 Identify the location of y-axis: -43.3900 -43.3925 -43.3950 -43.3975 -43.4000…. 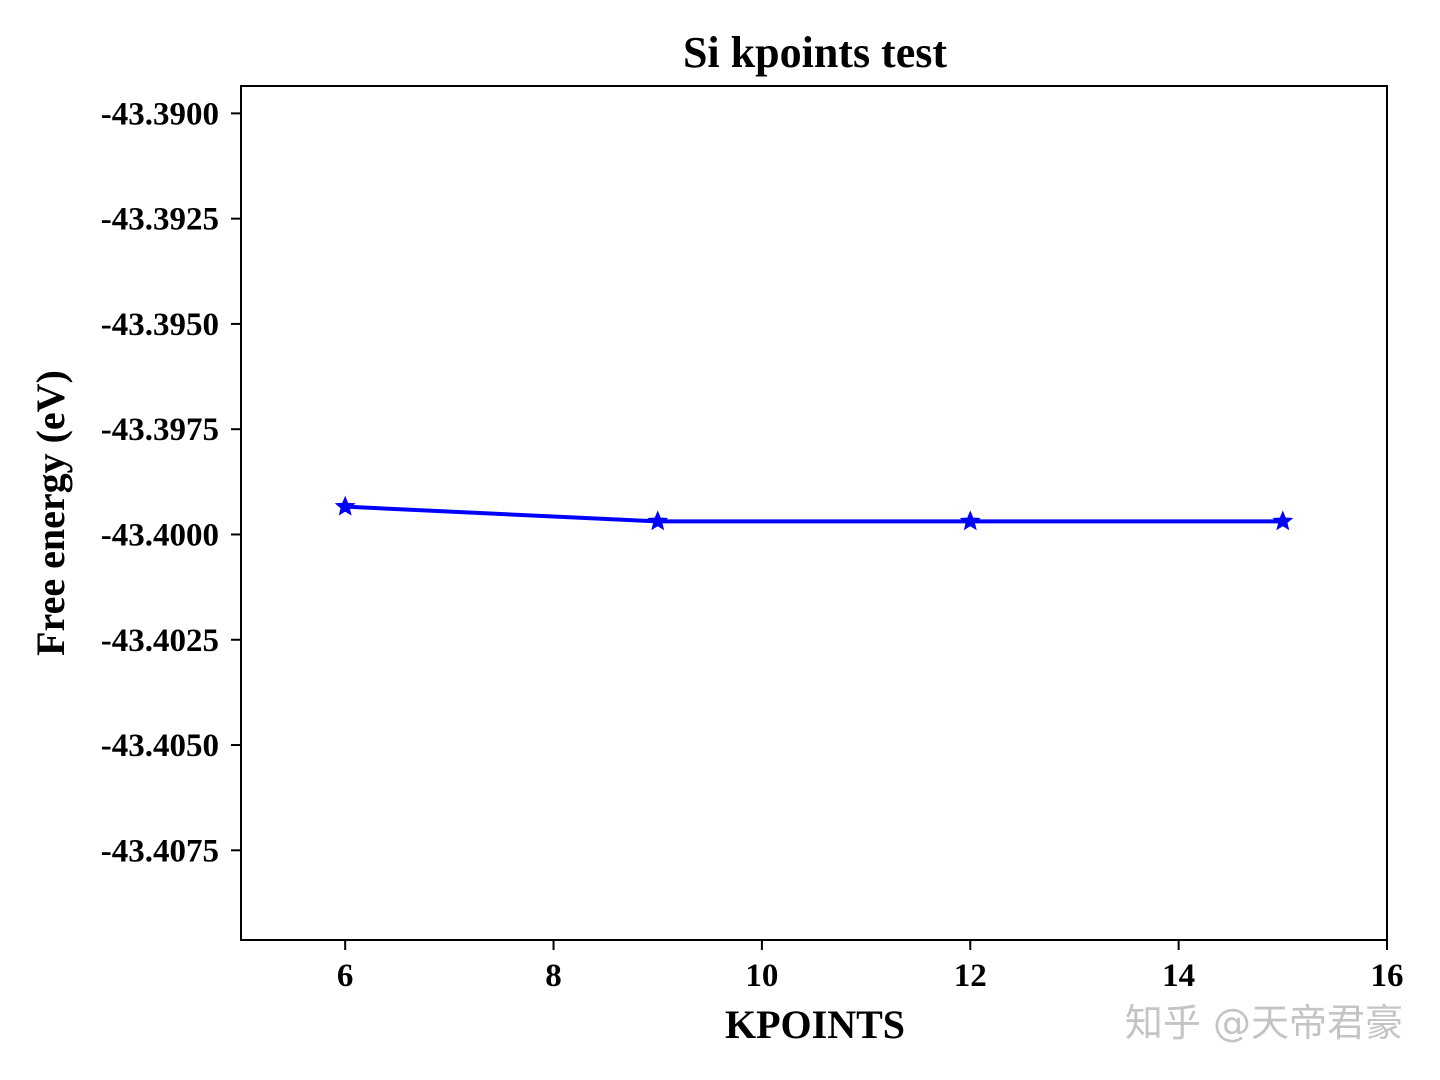
(171, 482).